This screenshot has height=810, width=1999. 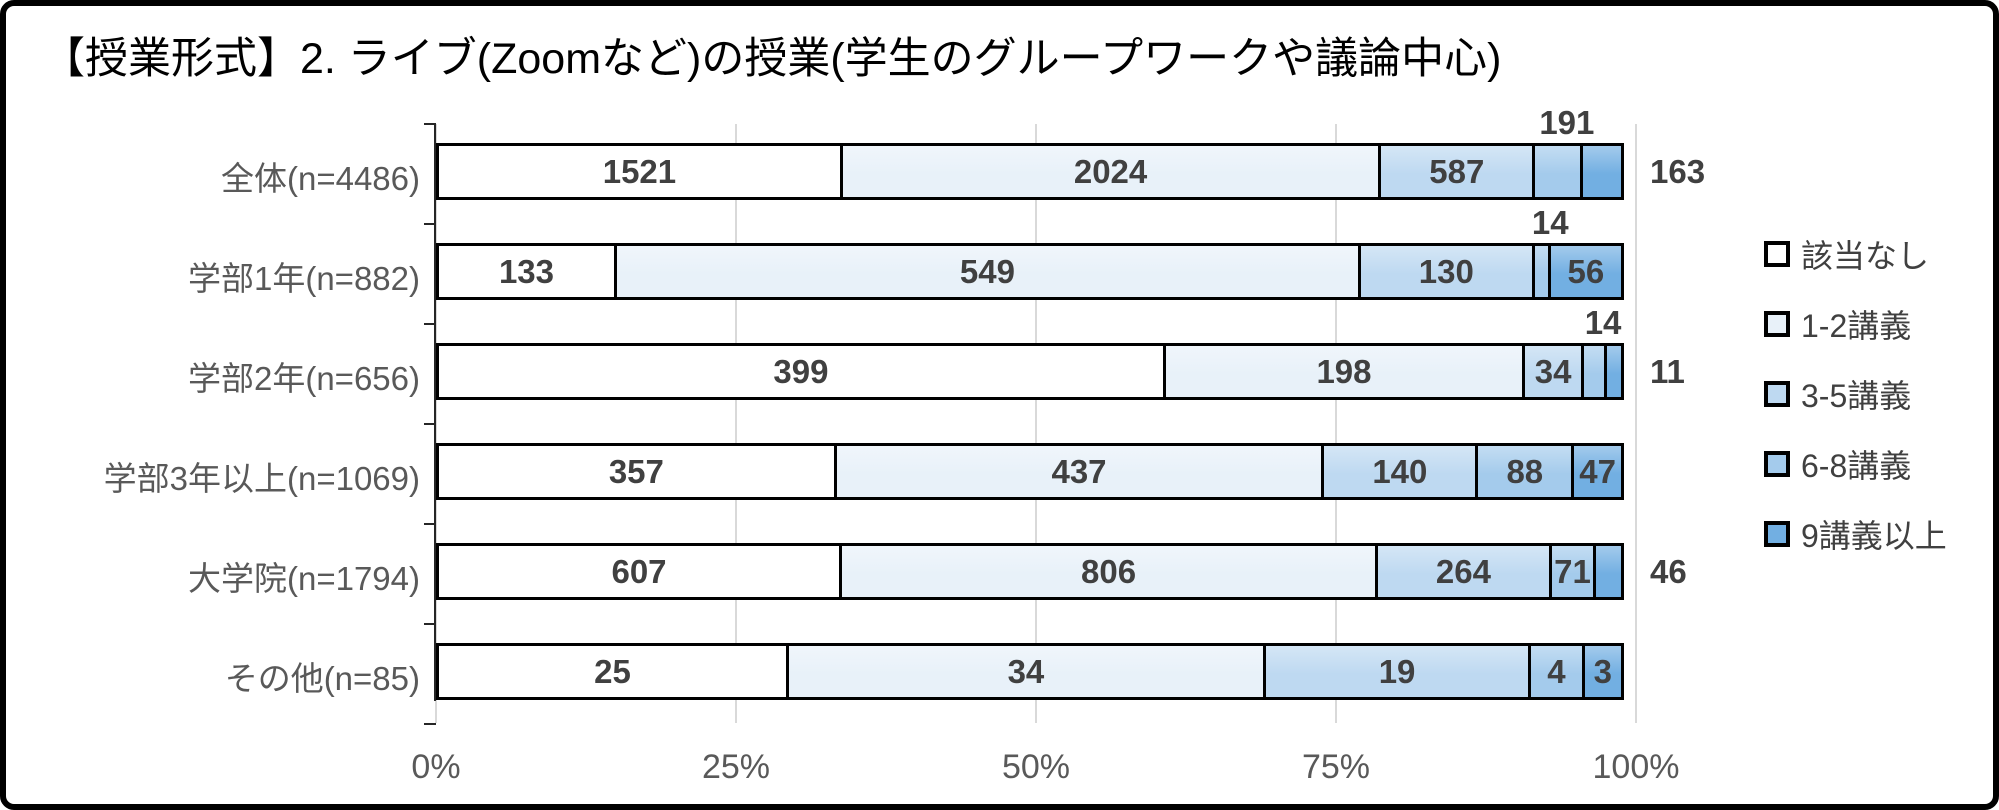 I want to click on bar-segment: 19, so click(x=1397, y=671).